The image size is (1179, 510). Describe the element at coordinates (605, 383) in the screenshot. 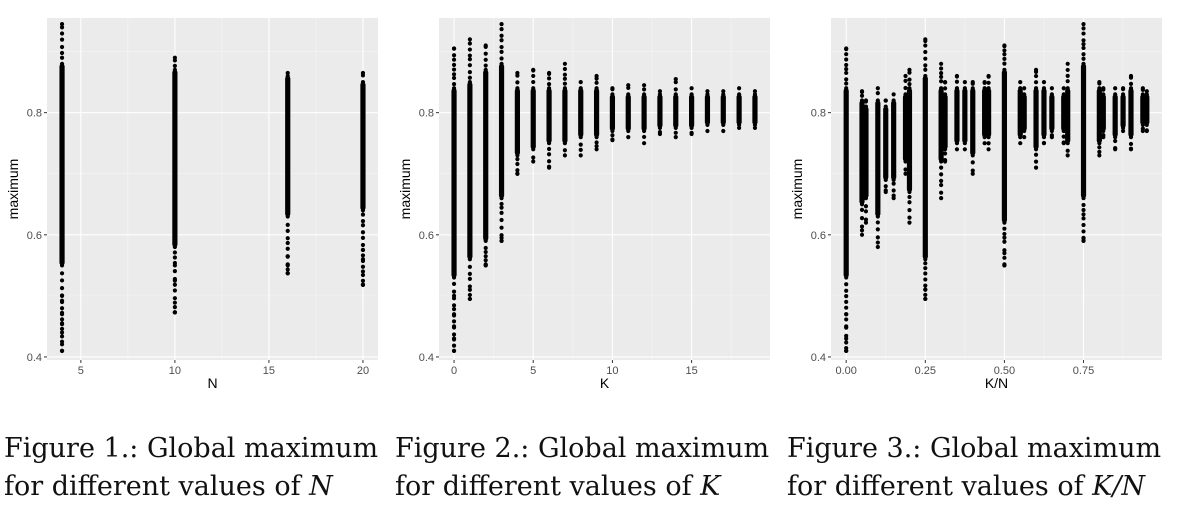

I see `x-axis-title: K` at that location.